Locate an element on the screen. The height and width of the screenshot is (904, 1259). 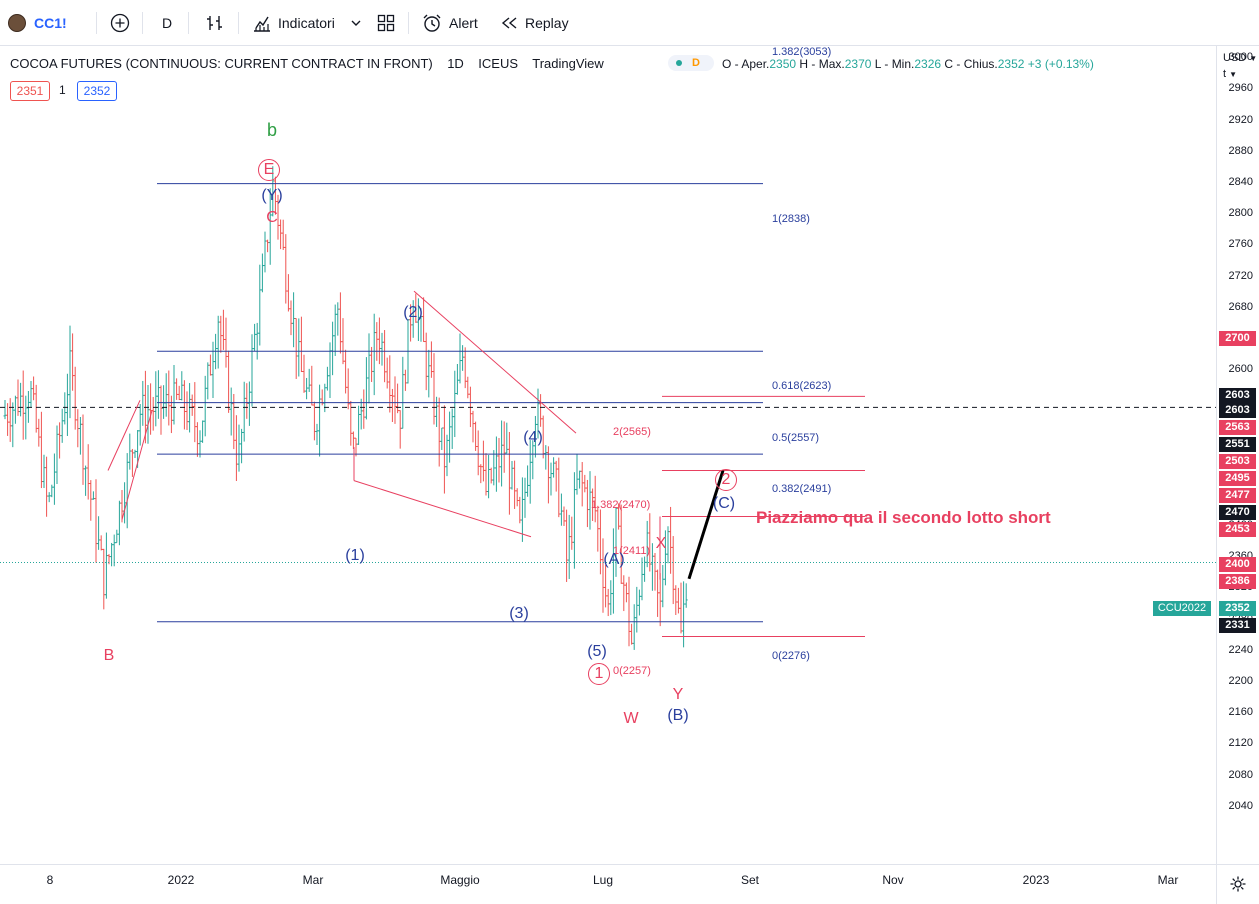
price-badge: 2453 is located at coordinates (1237, 529).